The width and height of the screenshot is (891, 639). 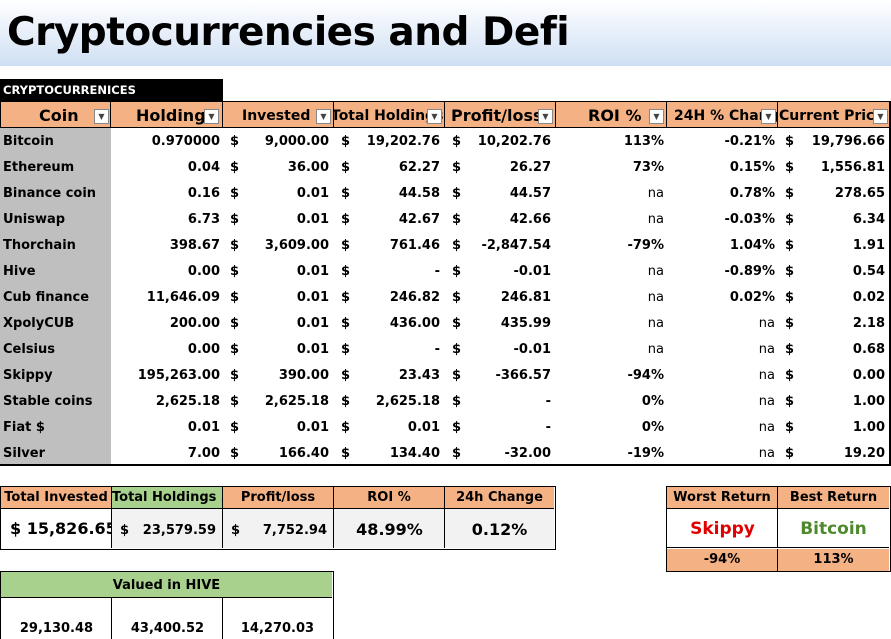 I want to click on cell-roi: -94%, so click(x=645, y=375).